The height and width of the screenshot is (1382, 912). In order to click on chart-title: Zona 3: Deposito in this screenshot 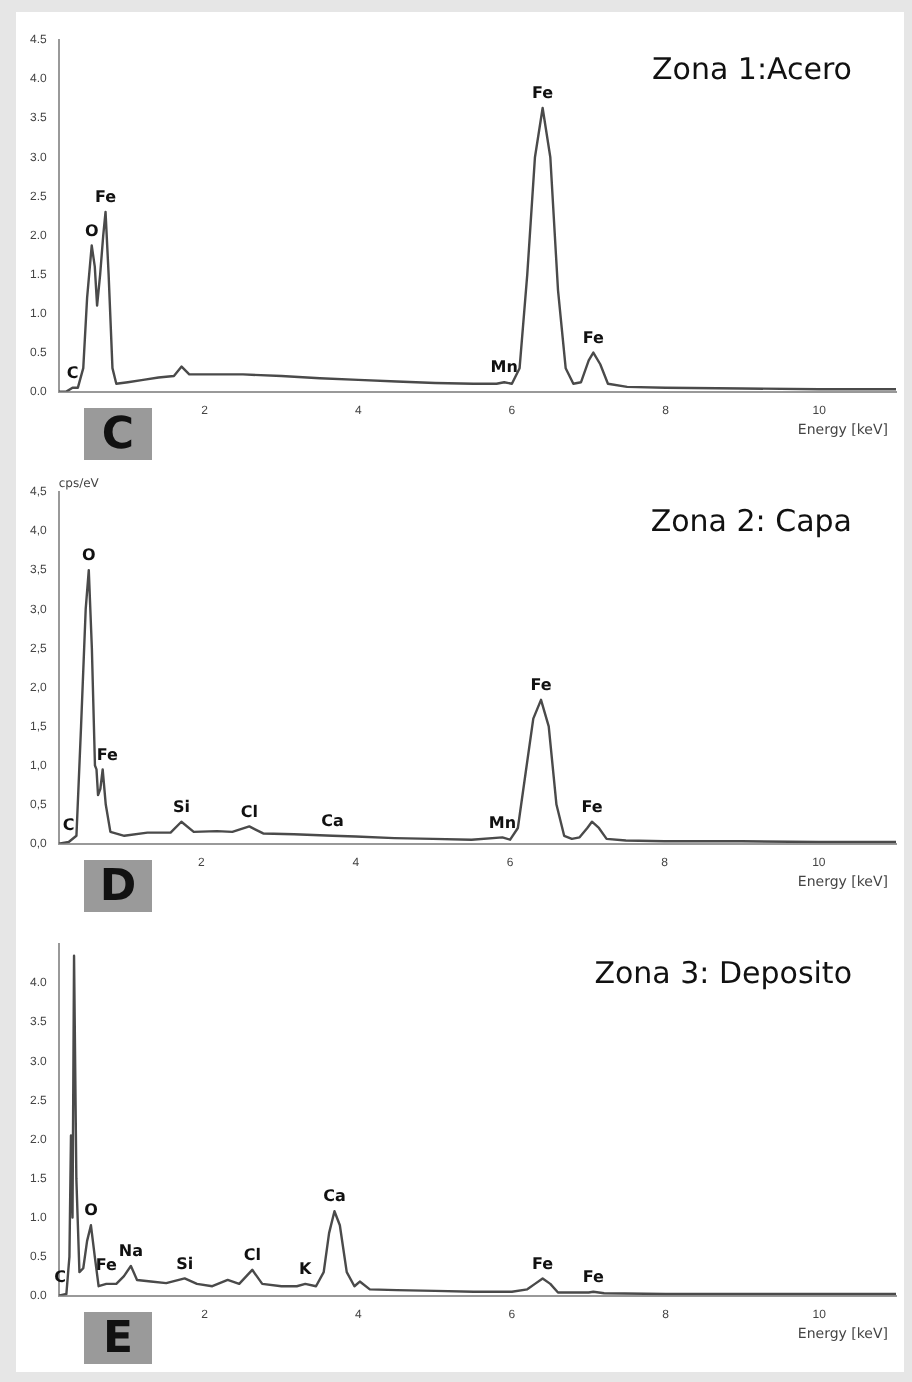, I will do `click(723, 972)`.